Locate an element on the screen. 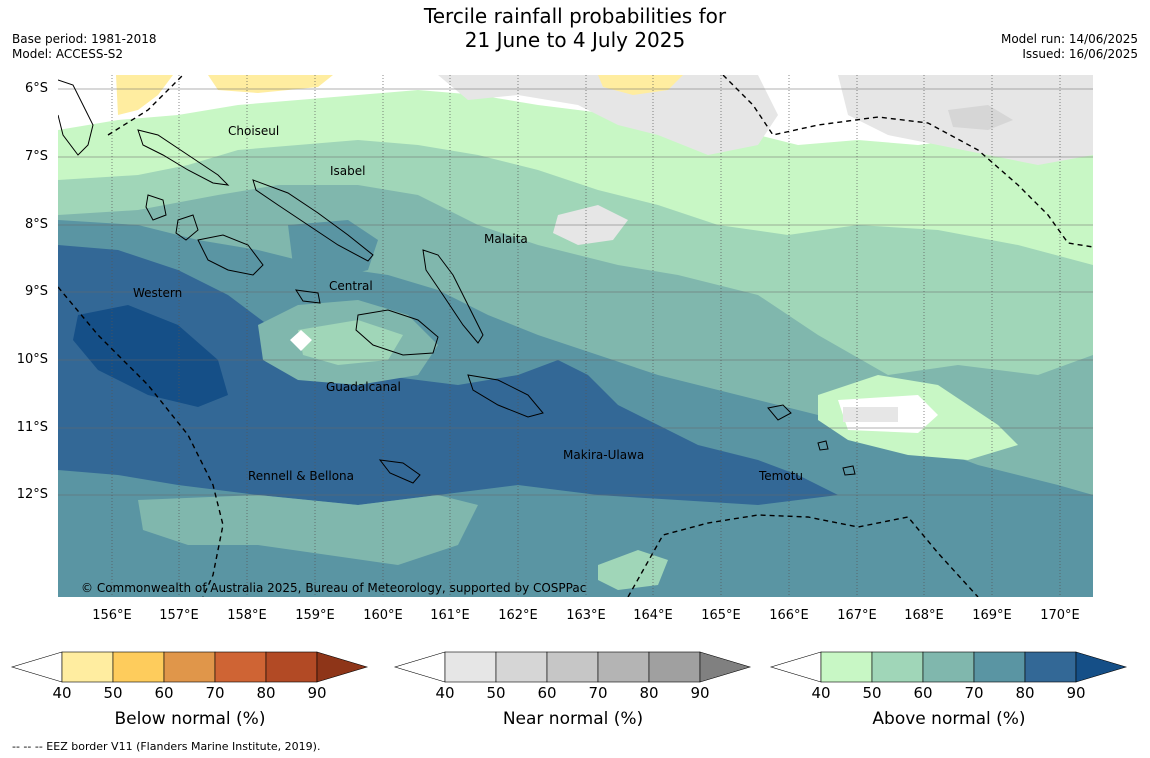  temotu-island-a is located at coordinates (779, 412).